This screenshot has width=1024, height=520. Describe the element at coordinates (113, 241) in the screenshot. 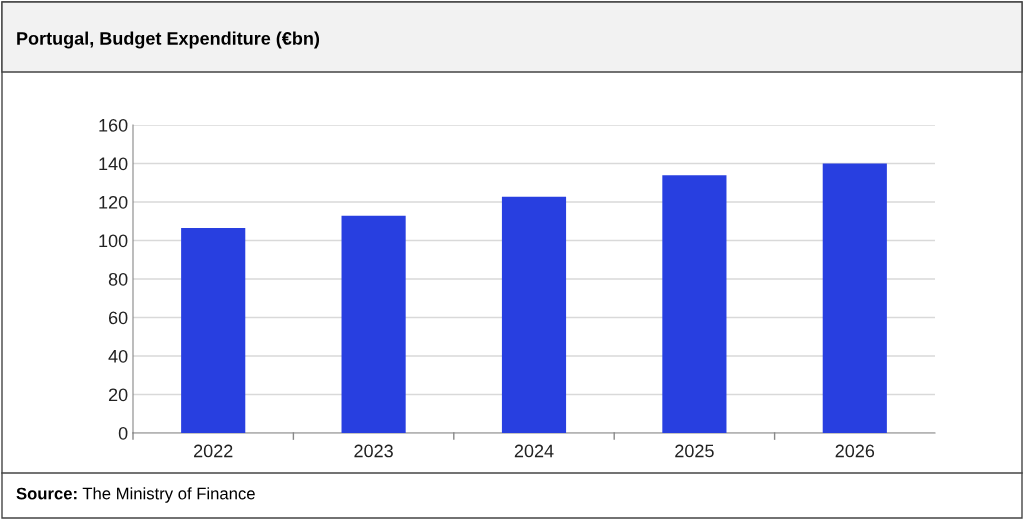

I see `y-tick-label: 100` at that location.